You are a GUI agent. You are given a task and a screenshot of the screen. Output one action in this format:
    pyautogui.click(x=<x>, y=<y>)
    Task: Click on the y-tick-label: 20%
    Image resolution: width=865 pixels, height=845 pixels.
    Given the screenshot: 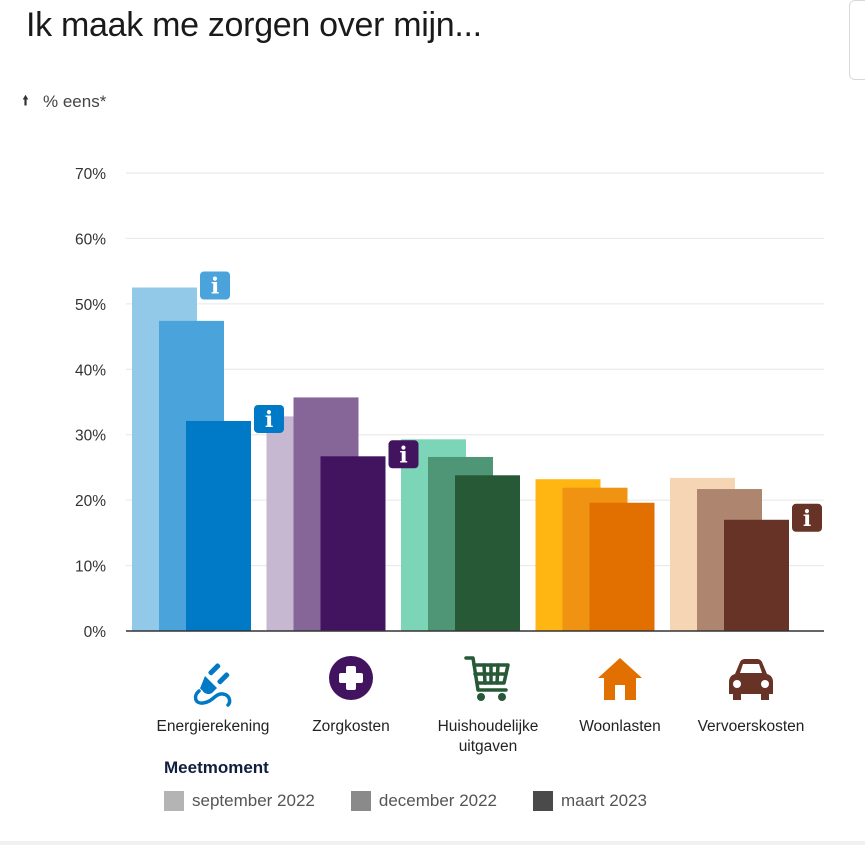 What is the action you would take?
    pyautogui.click(x=90, y=501)
    